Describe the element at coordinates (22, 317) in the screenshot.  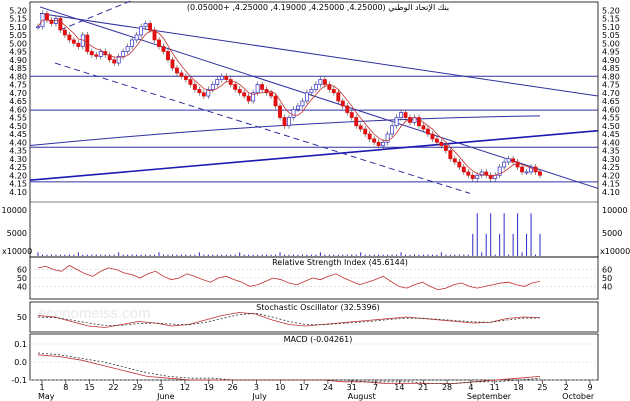
I see `stochastic-tick: 50` at that location.